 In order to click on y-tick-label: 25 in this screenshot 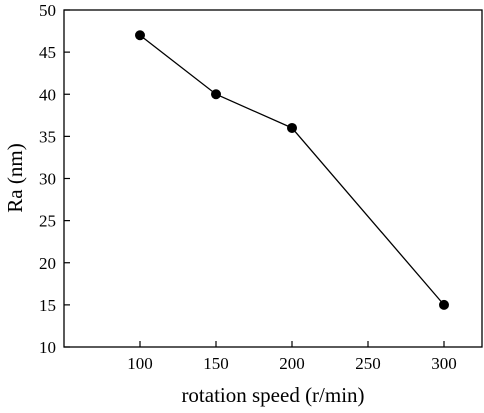, I will do `click(47, 221)`.